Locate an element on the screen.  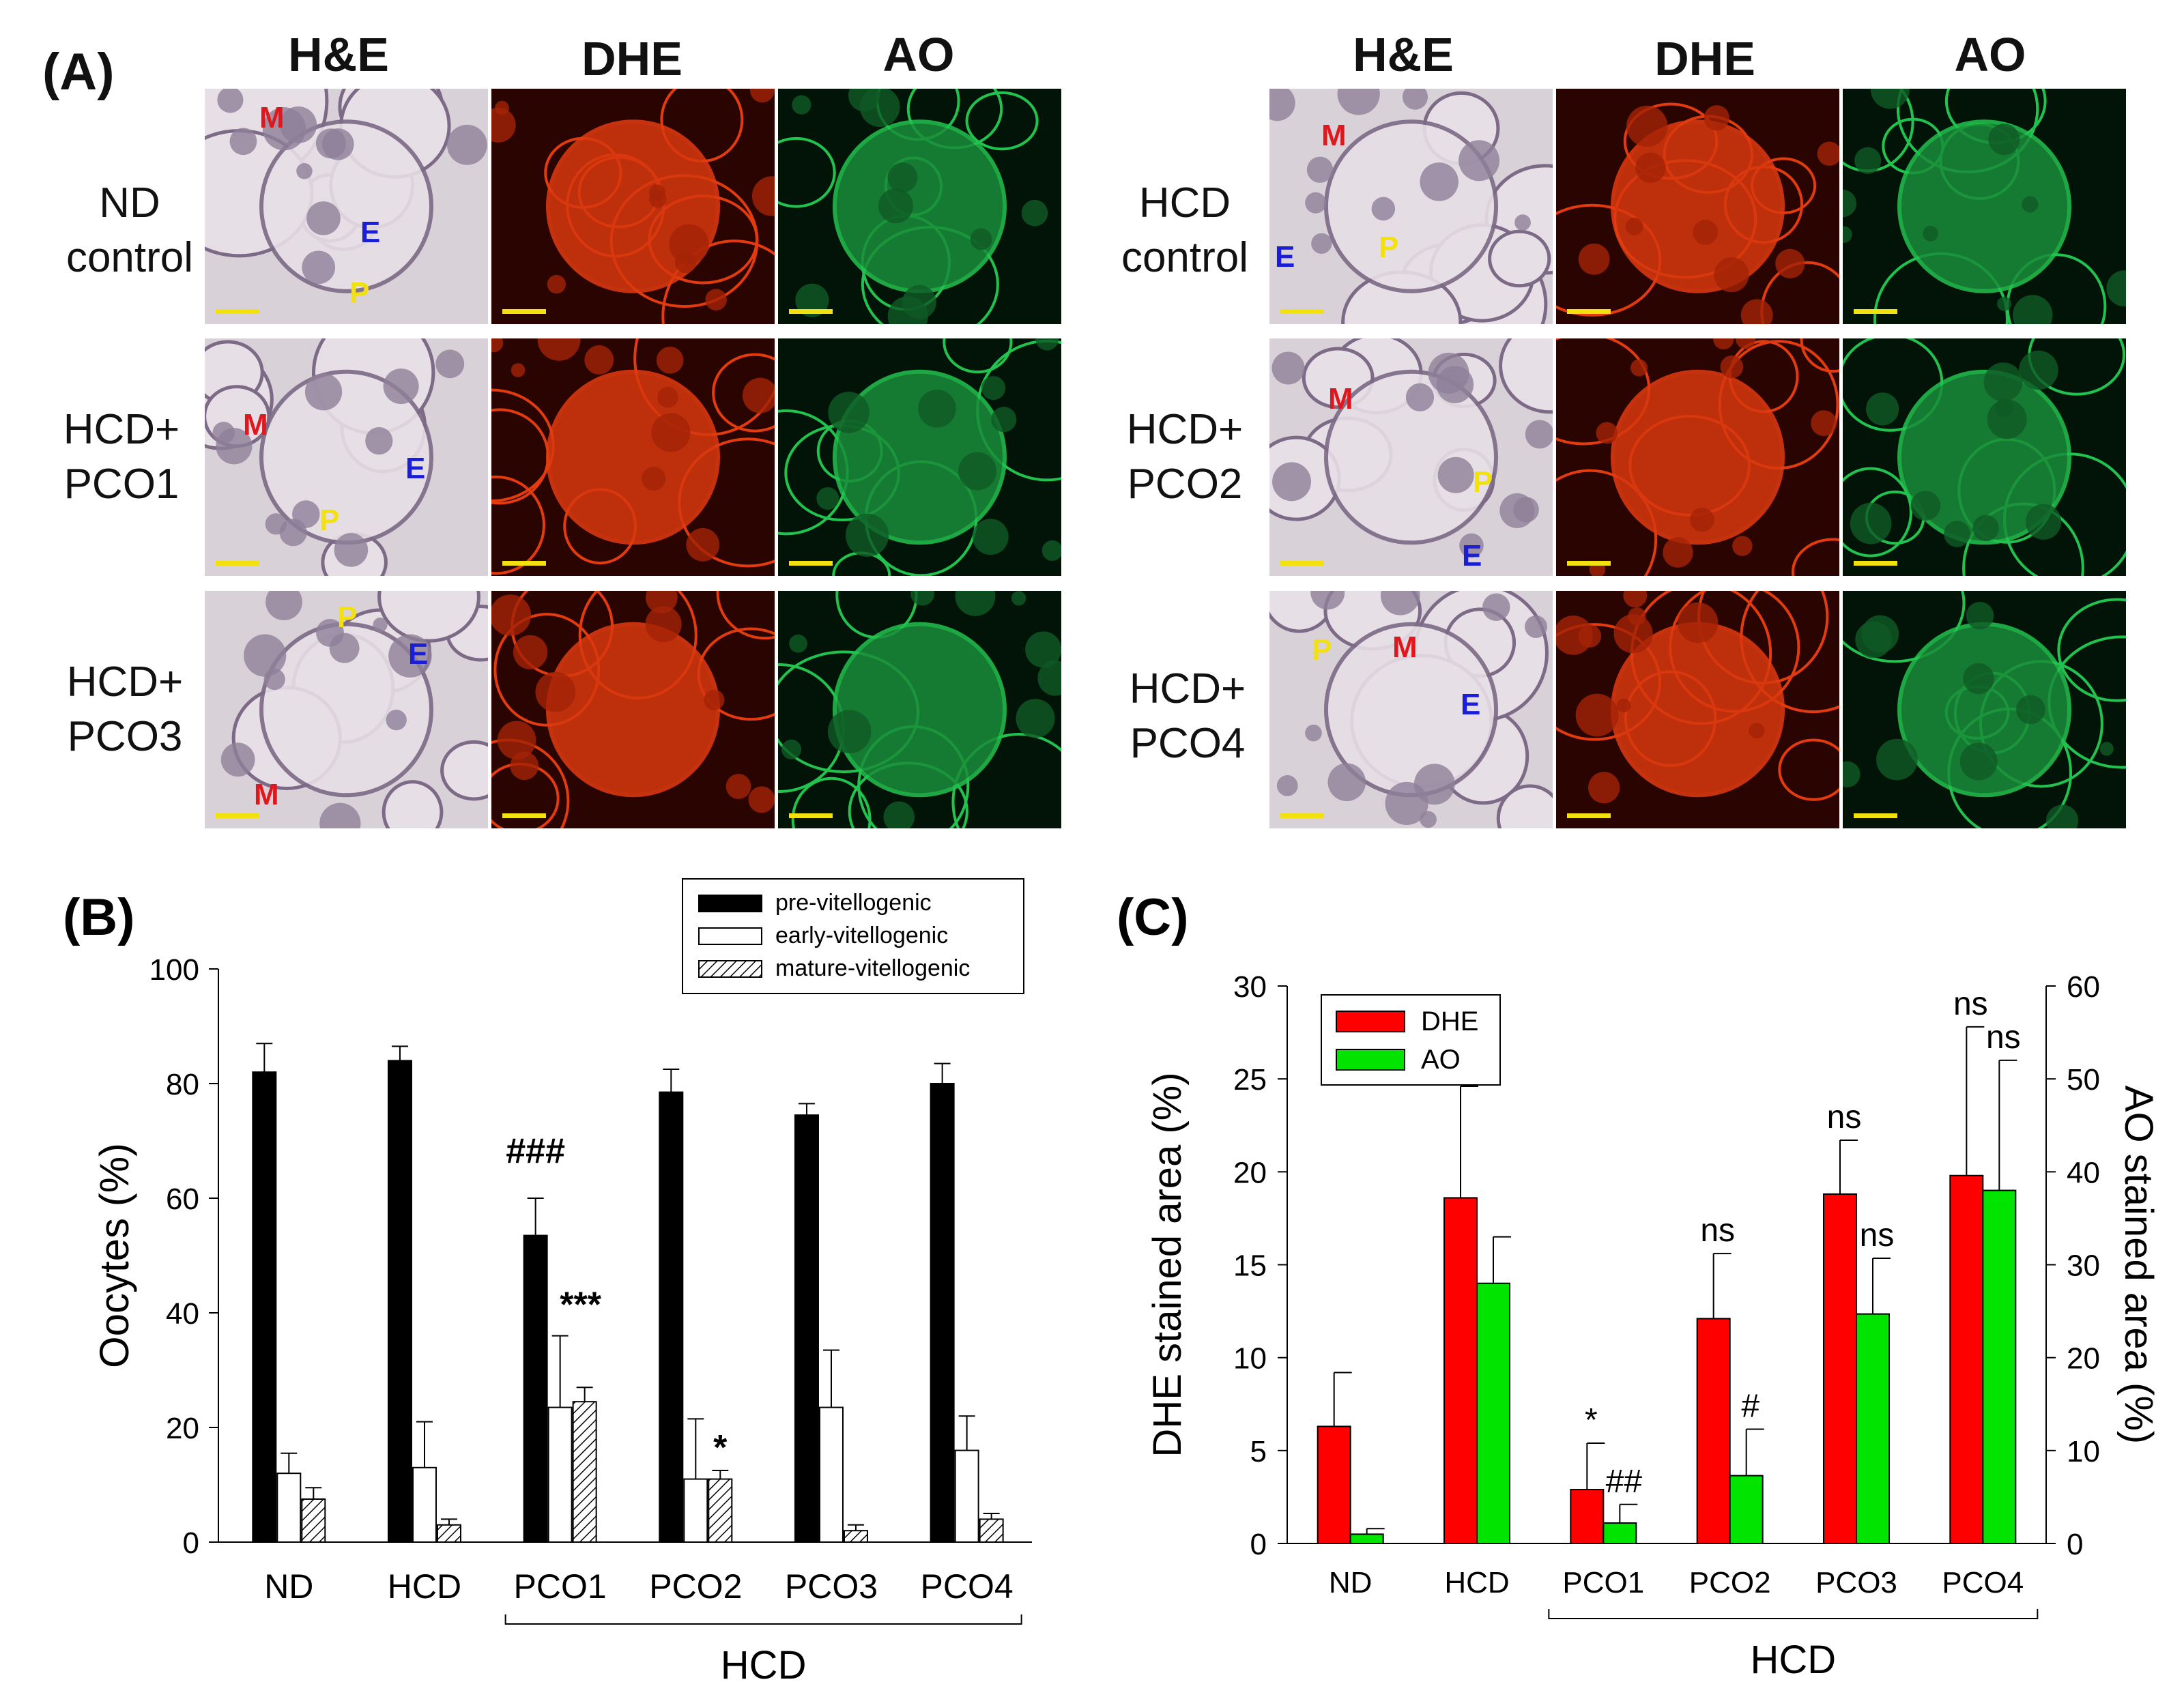
bar-mature-vitellogenic-HCD is located at coordinates (448, 1534).